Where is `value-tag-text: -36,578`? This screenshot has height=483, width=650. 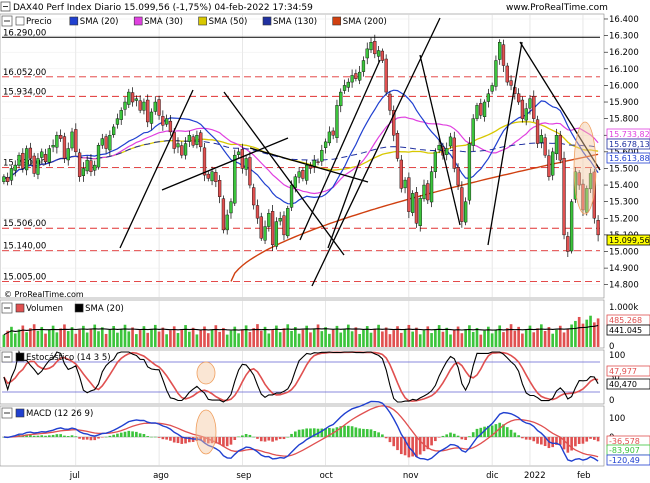 value-tag-text: -36,578 is located at coordinates (624, 441).